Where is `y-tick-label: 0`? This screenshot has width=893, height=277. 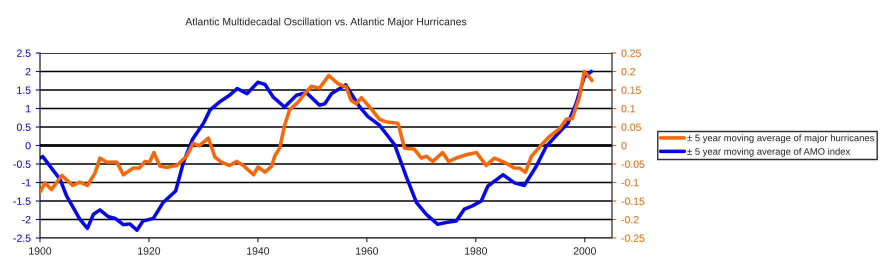
y-tick-label: 0 is located at coordinates (28, 146).